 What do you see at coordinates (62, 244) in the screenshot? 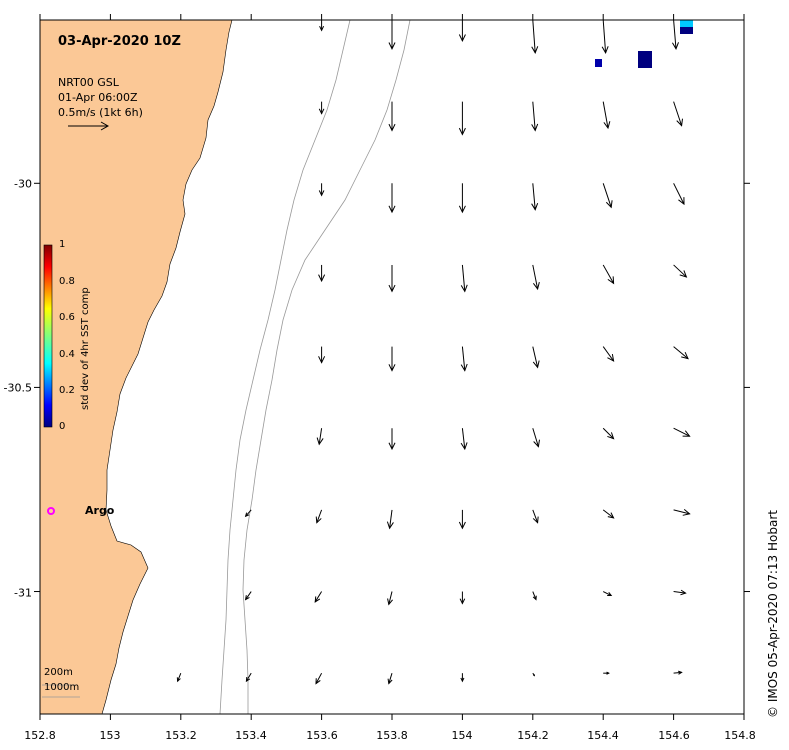
I see `colorbar-tick: 1` at bounding box center [62, 244].